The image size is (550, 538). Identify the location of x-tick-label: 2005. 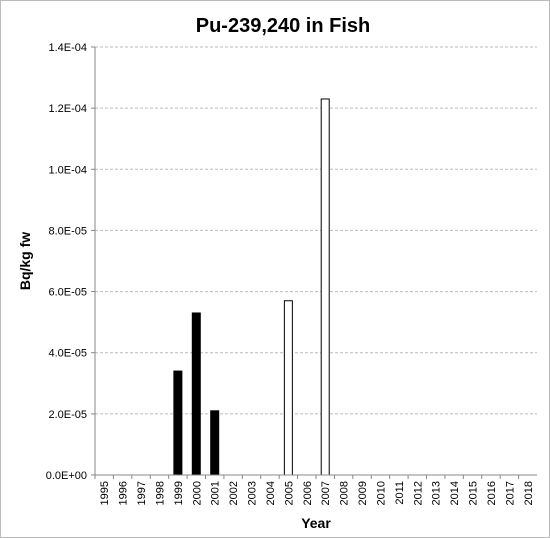
(289, 493).